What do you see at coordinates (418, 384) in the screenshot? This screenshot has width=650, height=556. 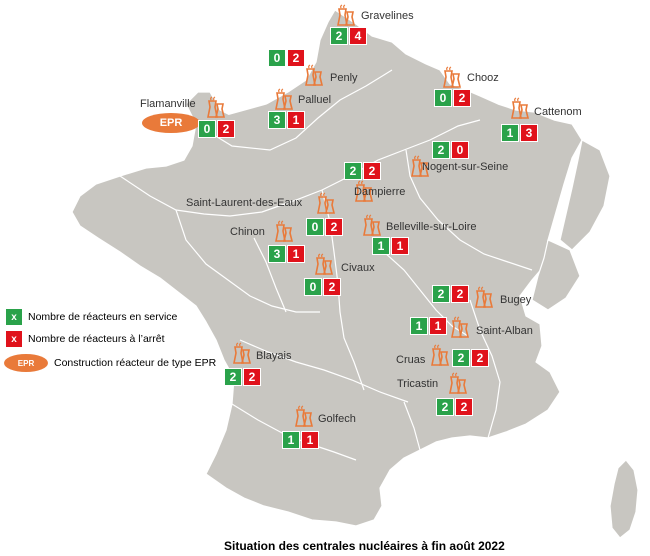 I see `plant-name: Tricastin` at bounding box center [418, 384].